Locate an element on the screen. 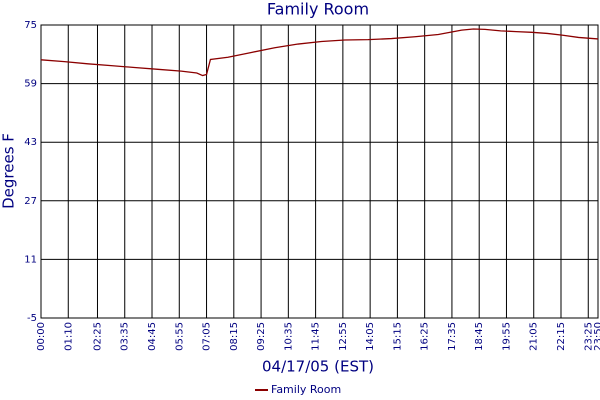 This screenshot has height=400, width=600. x-tick-label: 21:05 is located at coordinates (534, 336).